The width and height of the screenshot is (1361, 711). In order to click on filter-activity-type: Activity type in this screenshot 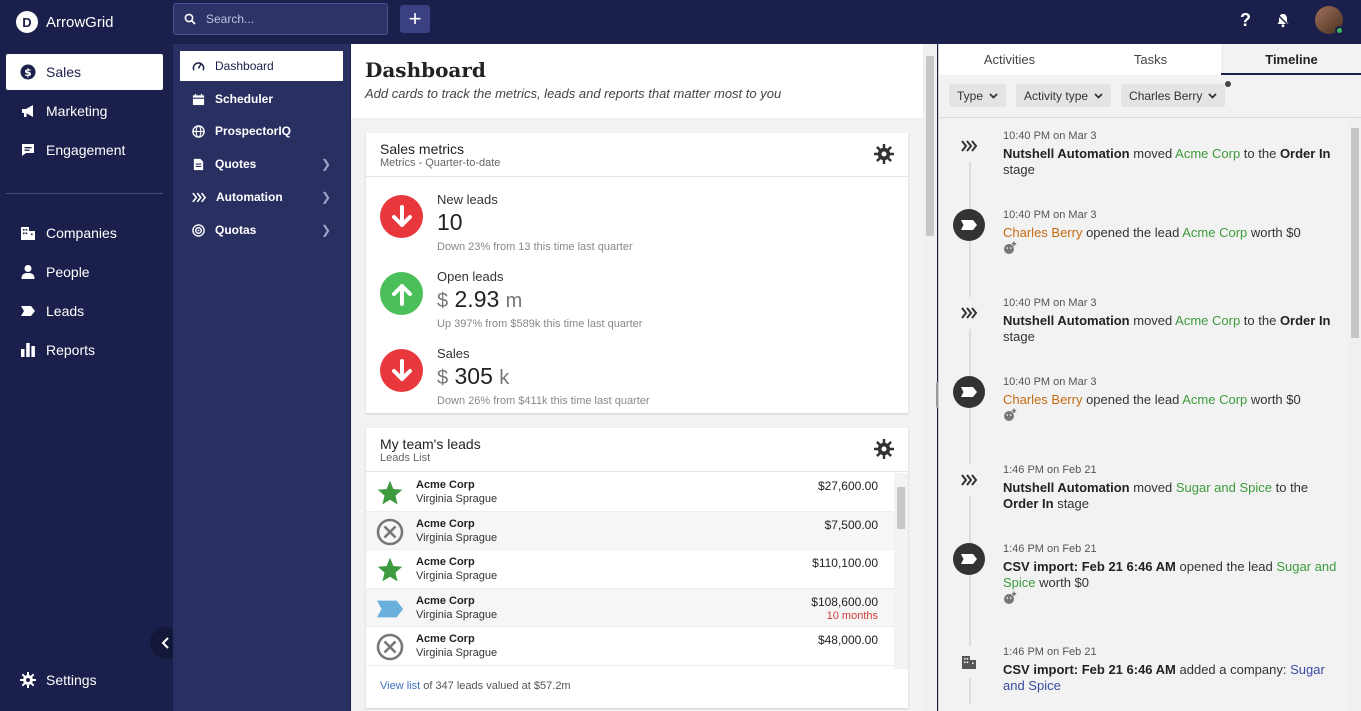, I will do `click(1064, 95)`.